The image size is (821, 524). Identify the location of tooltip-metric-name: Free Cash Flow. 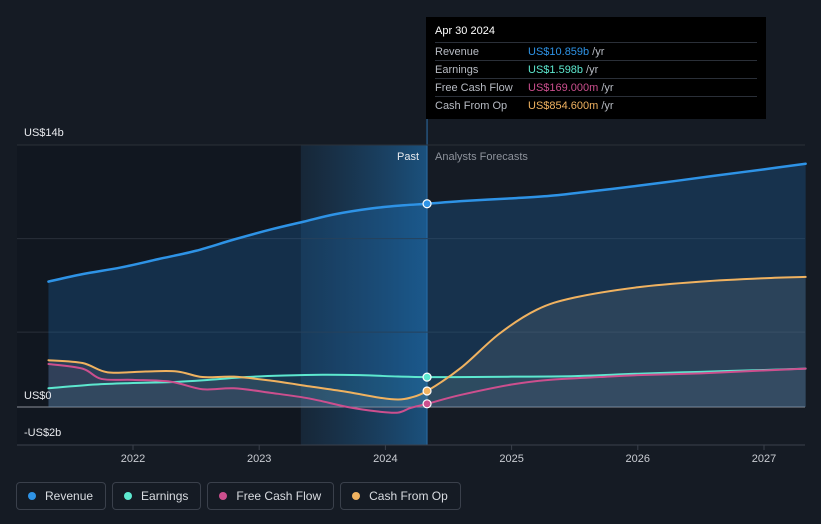
(474, 87).